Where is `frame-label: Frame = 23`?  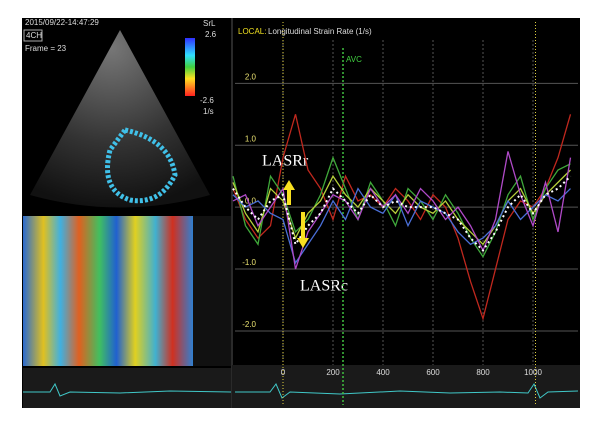 frame-label: Frame = 23 is located at coordinates (46, 48).